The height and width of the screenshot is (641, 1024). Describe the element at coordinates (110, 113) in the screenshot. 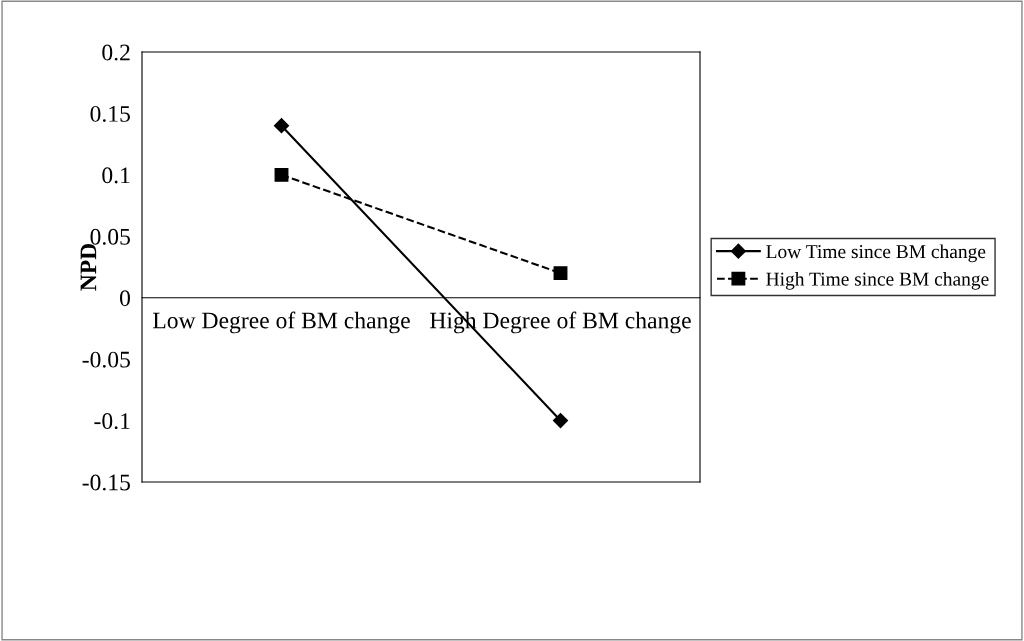

I see `y-tick-label: 0.15` at that location.